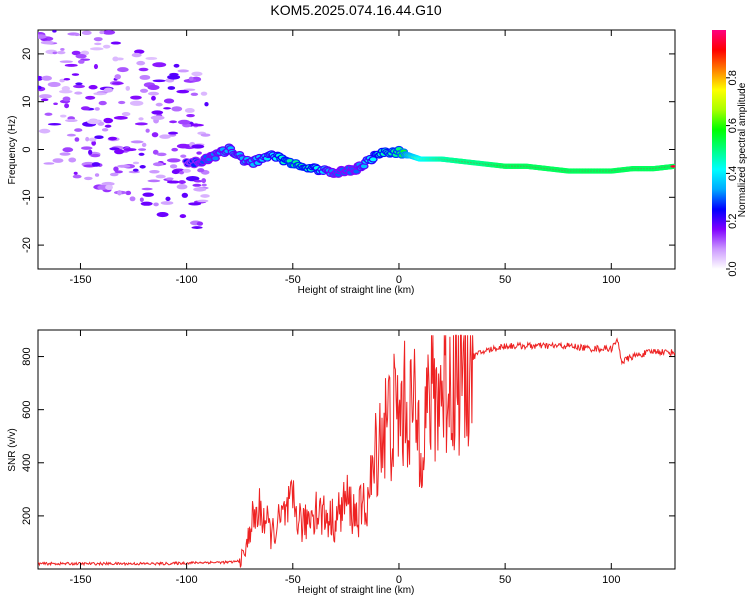 This screenshot has height=600, width=750. What do you see at coordinates (27, 102) in the screenshot?
I see `spectrogram-y-tick-label: 10` at bounding box center [27, 102].